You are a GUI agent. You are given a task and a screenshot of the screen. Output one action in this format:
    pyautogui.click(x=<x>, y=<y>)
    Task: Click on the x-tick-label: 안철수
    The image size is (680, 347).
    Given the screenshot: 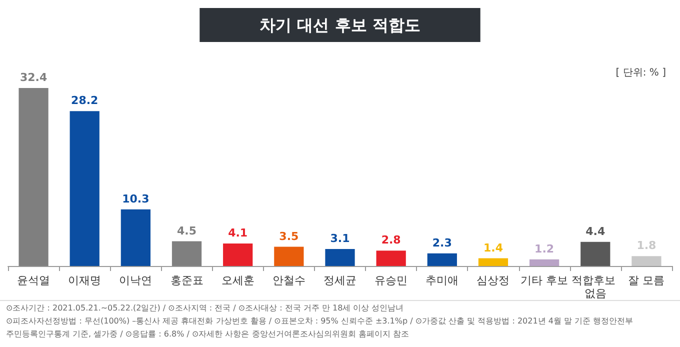 What is the action you would take?
    pyautogui.click(x=289, y=280)
    